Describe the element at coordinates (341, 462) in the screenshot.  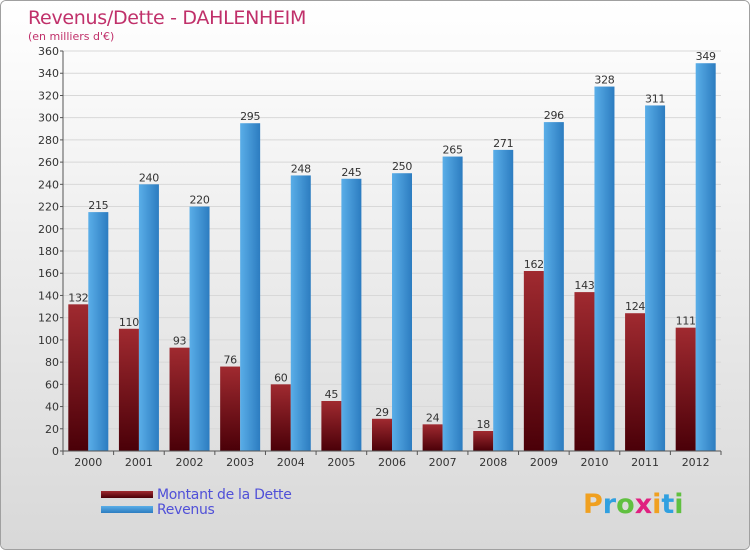
I see `x-tick-label: 2005` at that location.